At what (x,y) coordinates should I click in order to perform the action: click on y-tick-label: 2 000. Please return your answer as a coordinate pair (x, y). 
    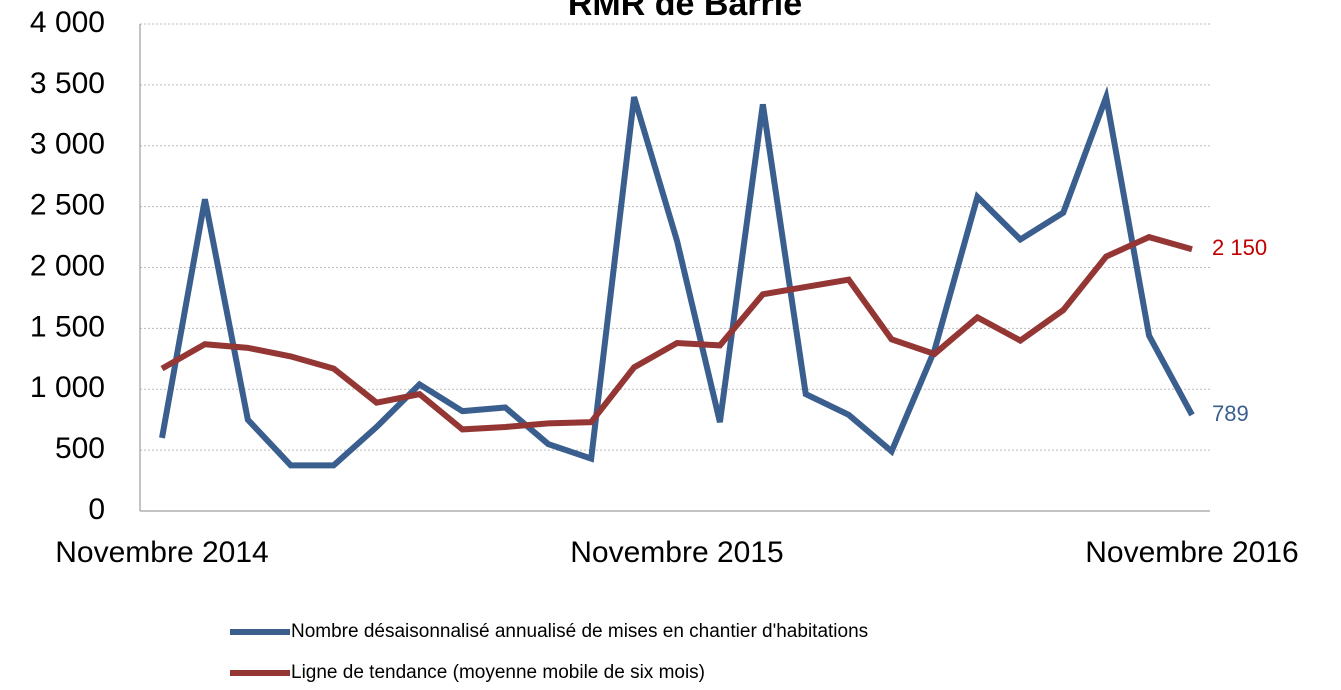
    Looking at the image, I should click on (67, 265).